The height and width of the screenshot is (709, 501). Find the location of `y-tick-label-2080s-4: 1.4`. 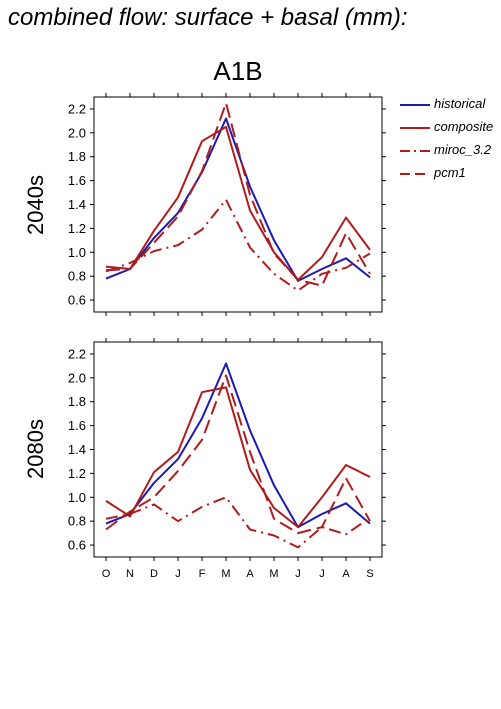

y-tick-label-2080s-4: 1.4 is located at coordinates (77, 449).